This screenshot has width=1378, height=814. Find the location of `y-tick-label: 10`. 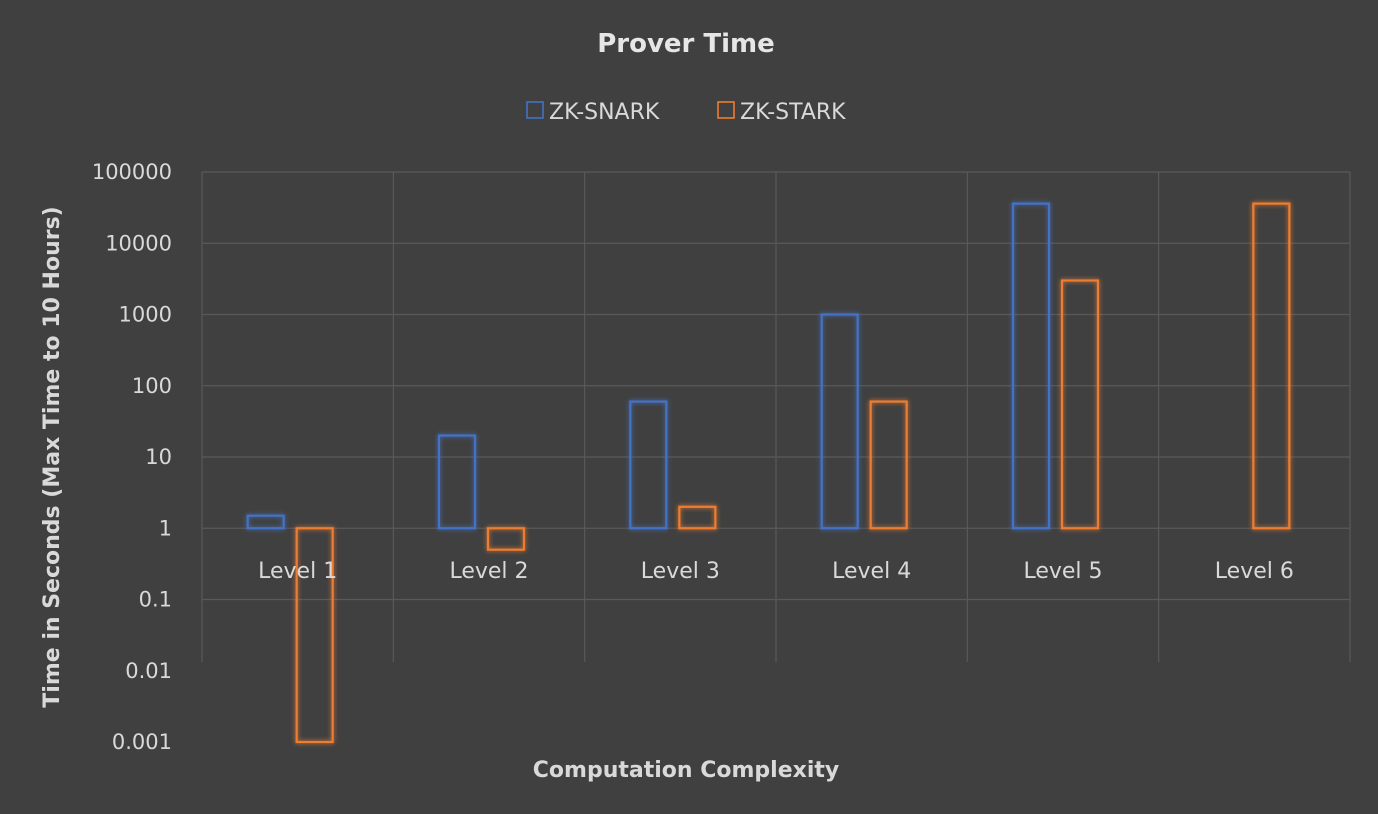

y-tick-label: 10 is located at coordinates (158, 457).